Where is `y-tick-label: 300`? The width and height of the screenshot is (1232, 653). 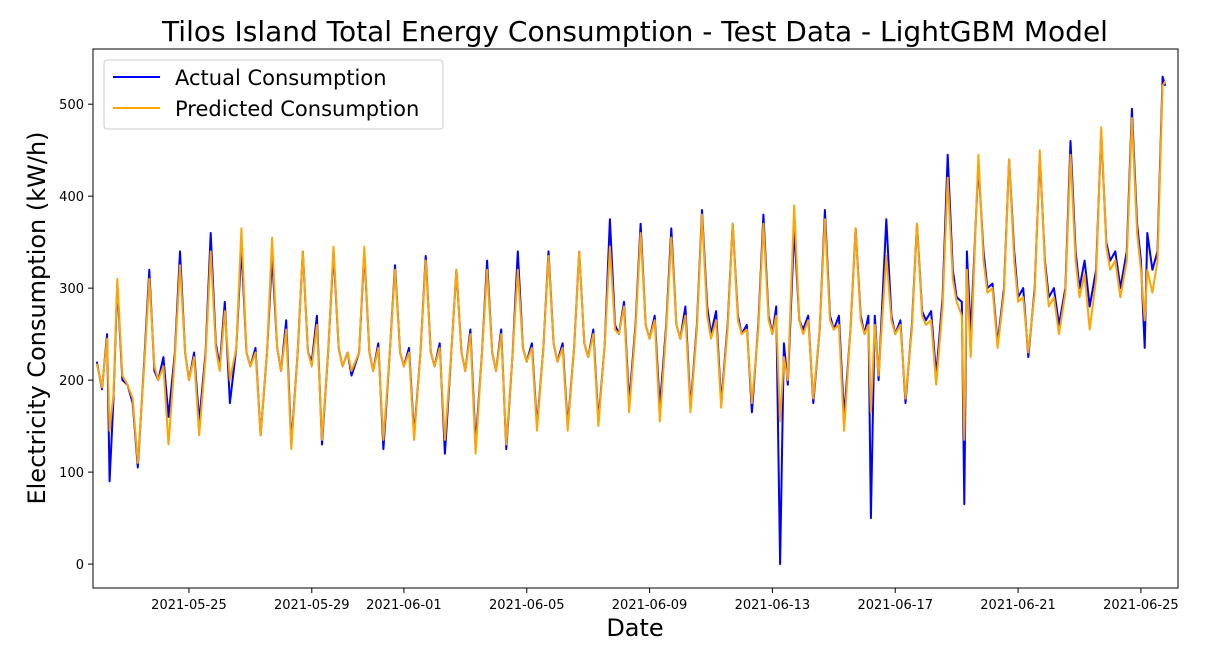
y-tick-label: 300 is located at coordinates (71, 289).